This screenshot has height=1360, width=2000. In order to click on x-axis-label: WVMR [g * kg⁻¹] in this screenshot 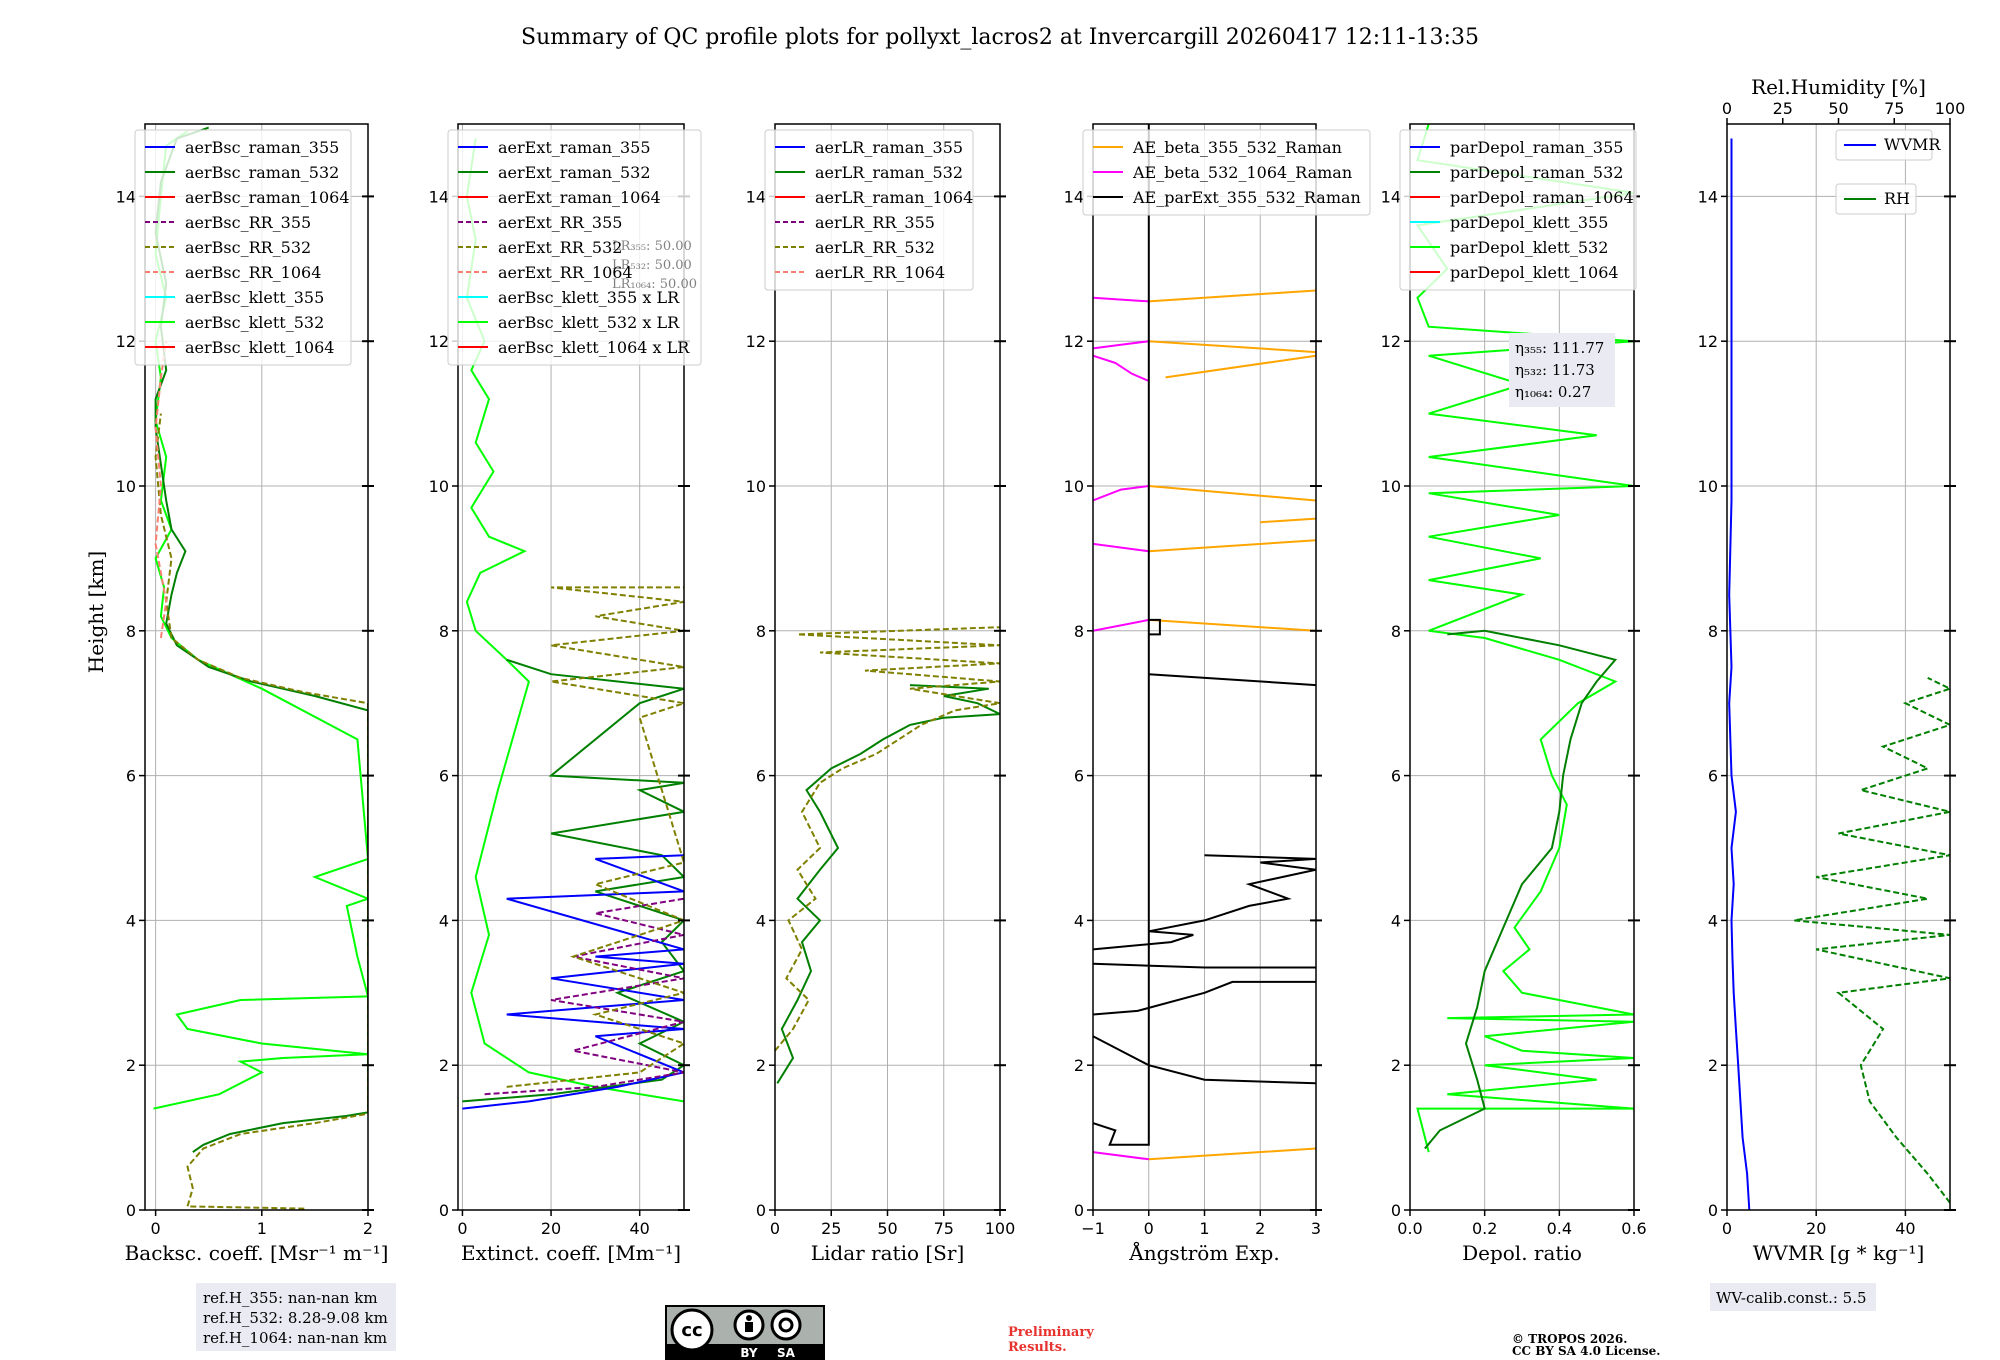, I will do `click(1839, 1253)`.